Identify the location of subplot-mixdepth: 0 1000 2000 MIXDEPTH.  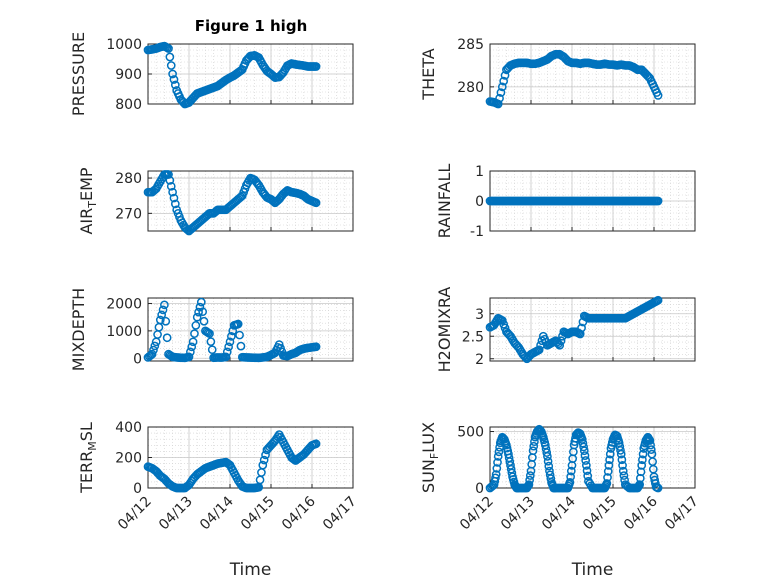
(211, 329).